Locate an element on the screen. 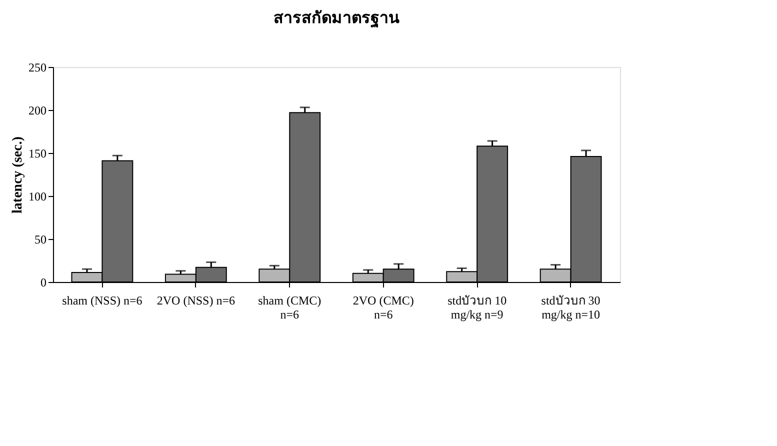  x-tick-label: sham (CMC) n=6 is located at coordinates (290, 308).